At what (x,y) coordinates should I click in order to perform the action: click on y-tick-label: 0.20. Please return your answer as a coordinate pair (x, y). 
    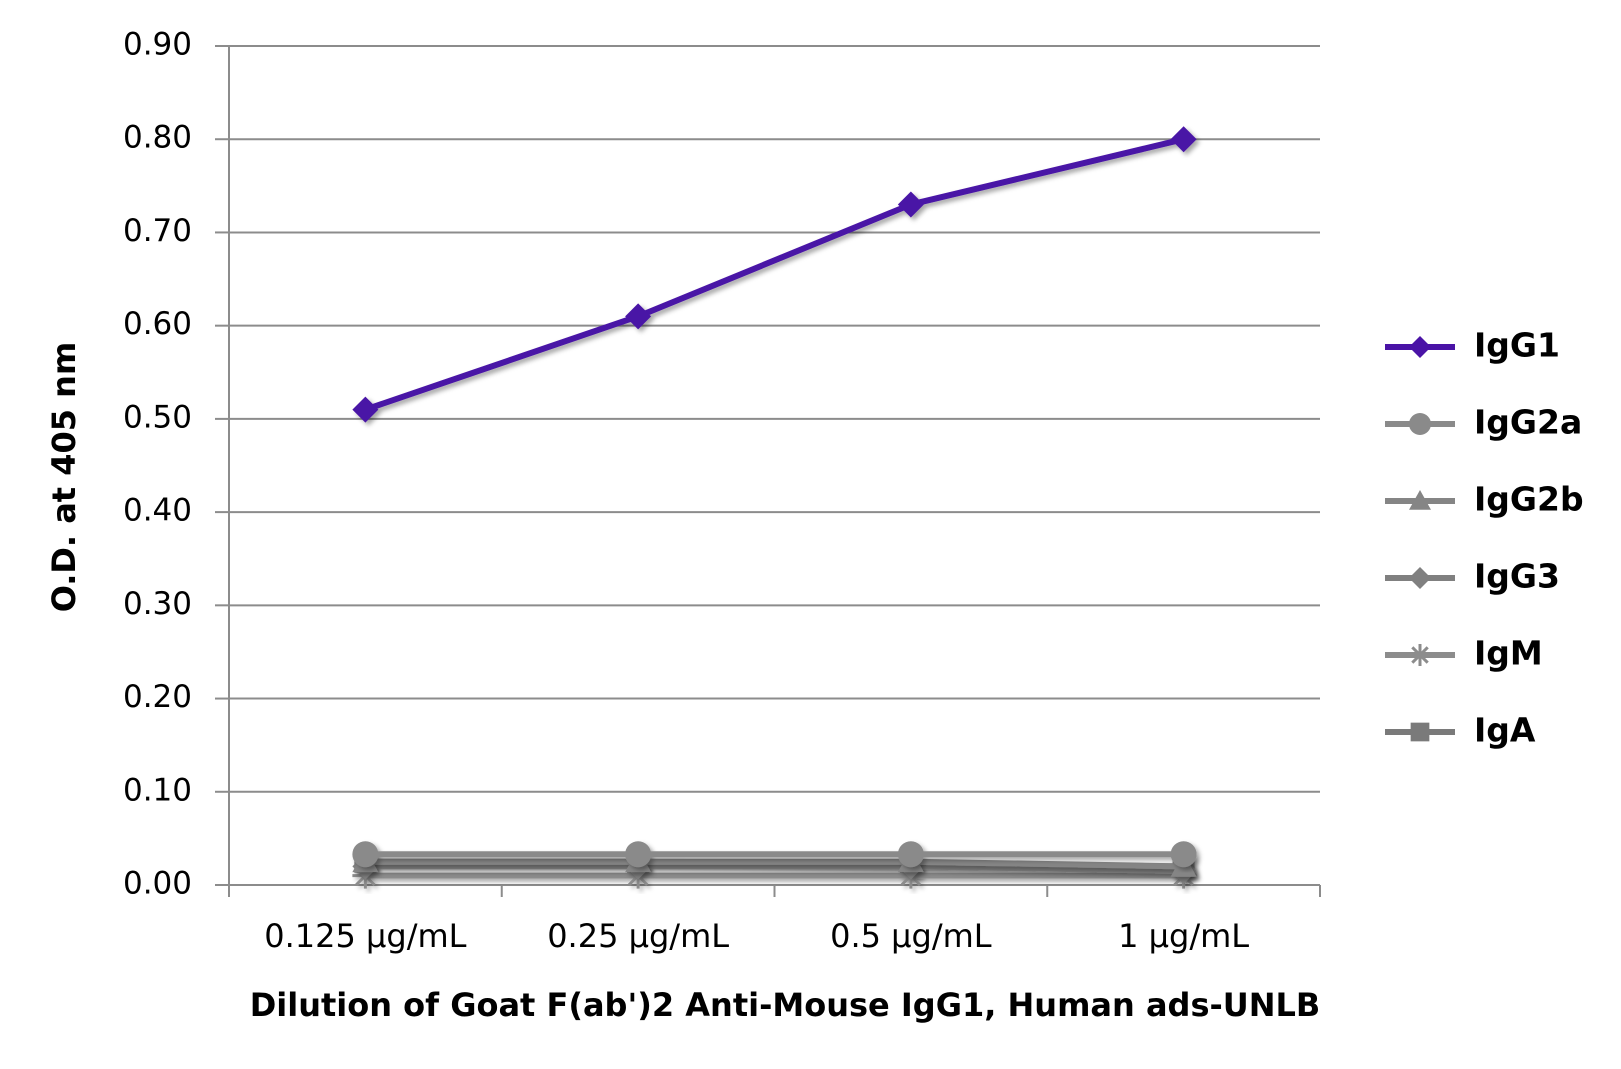
    Looking at the image, I should click on (157, 697).